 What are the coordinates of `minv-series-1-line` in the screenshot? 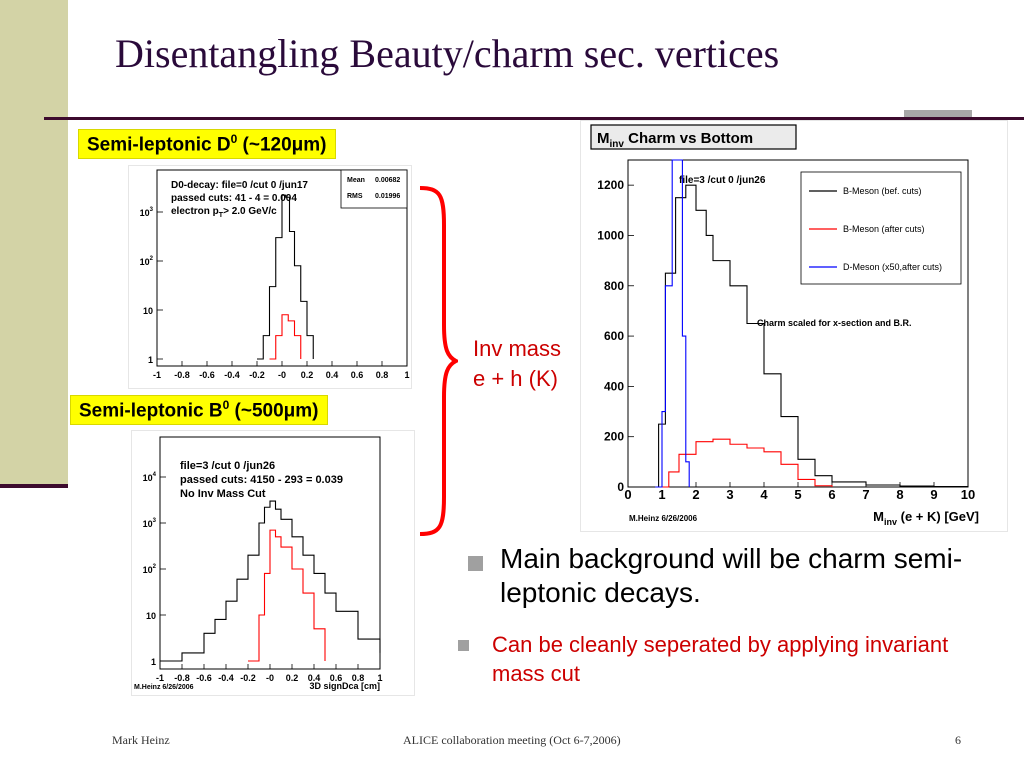 It's located at (745, 463).